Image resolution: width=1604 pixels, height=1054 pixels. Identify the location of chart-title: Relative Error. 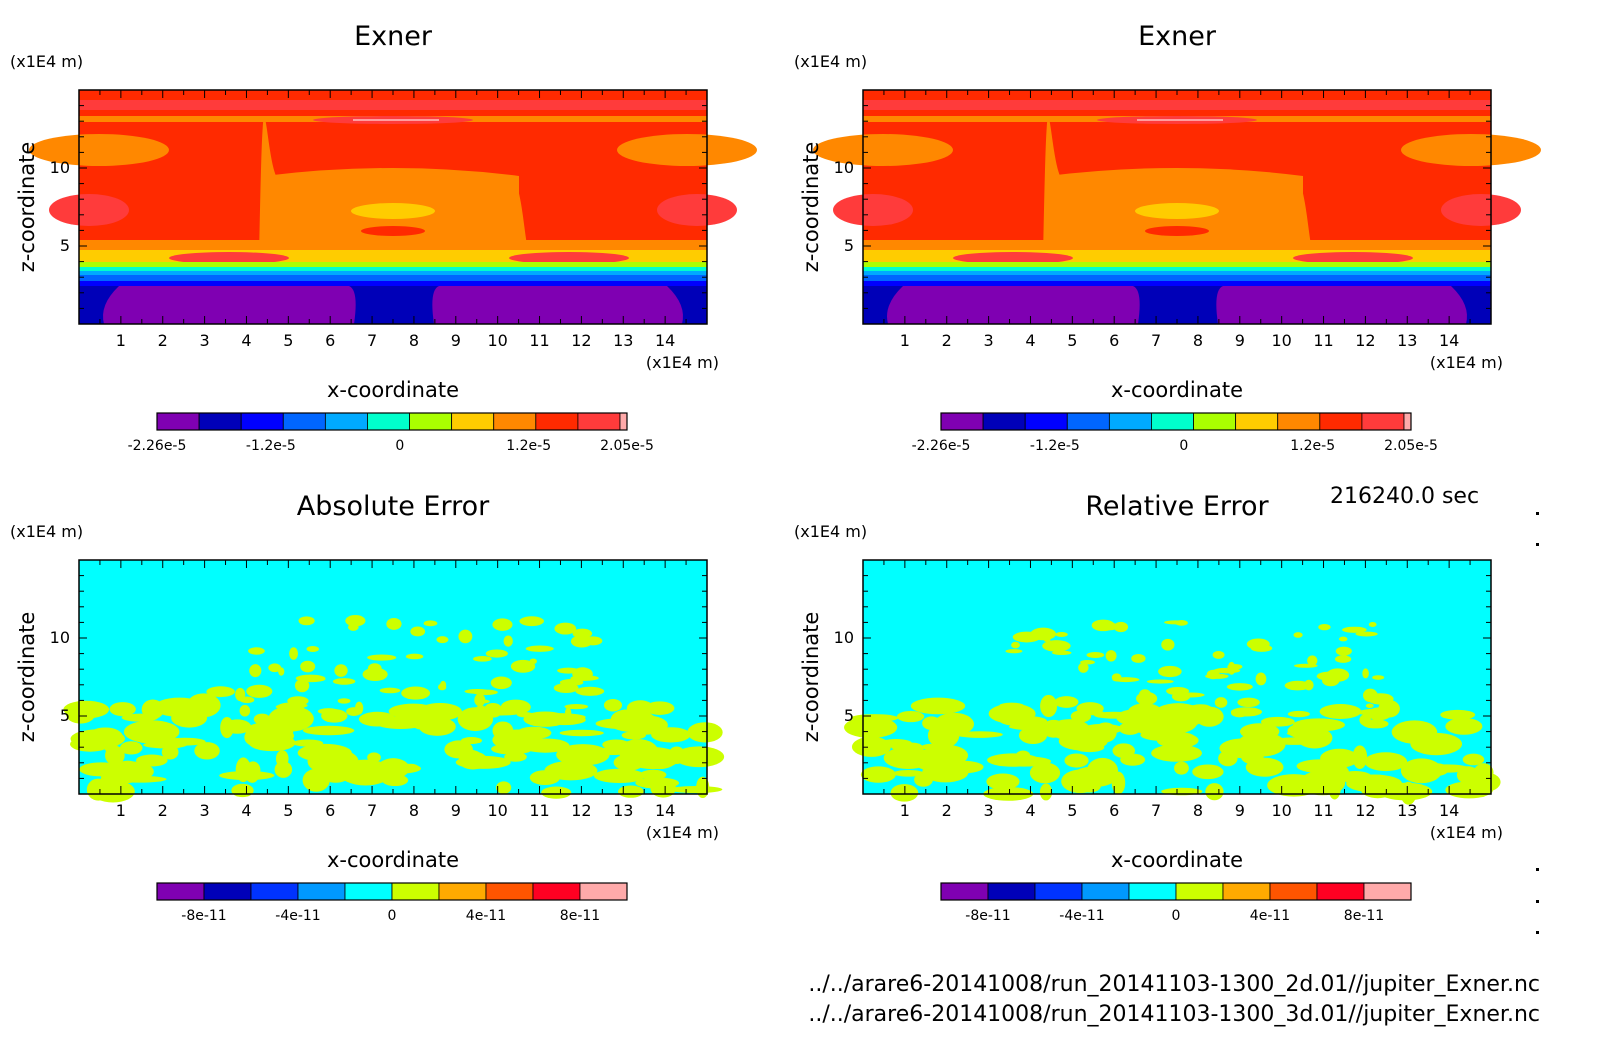
(1177, 506).